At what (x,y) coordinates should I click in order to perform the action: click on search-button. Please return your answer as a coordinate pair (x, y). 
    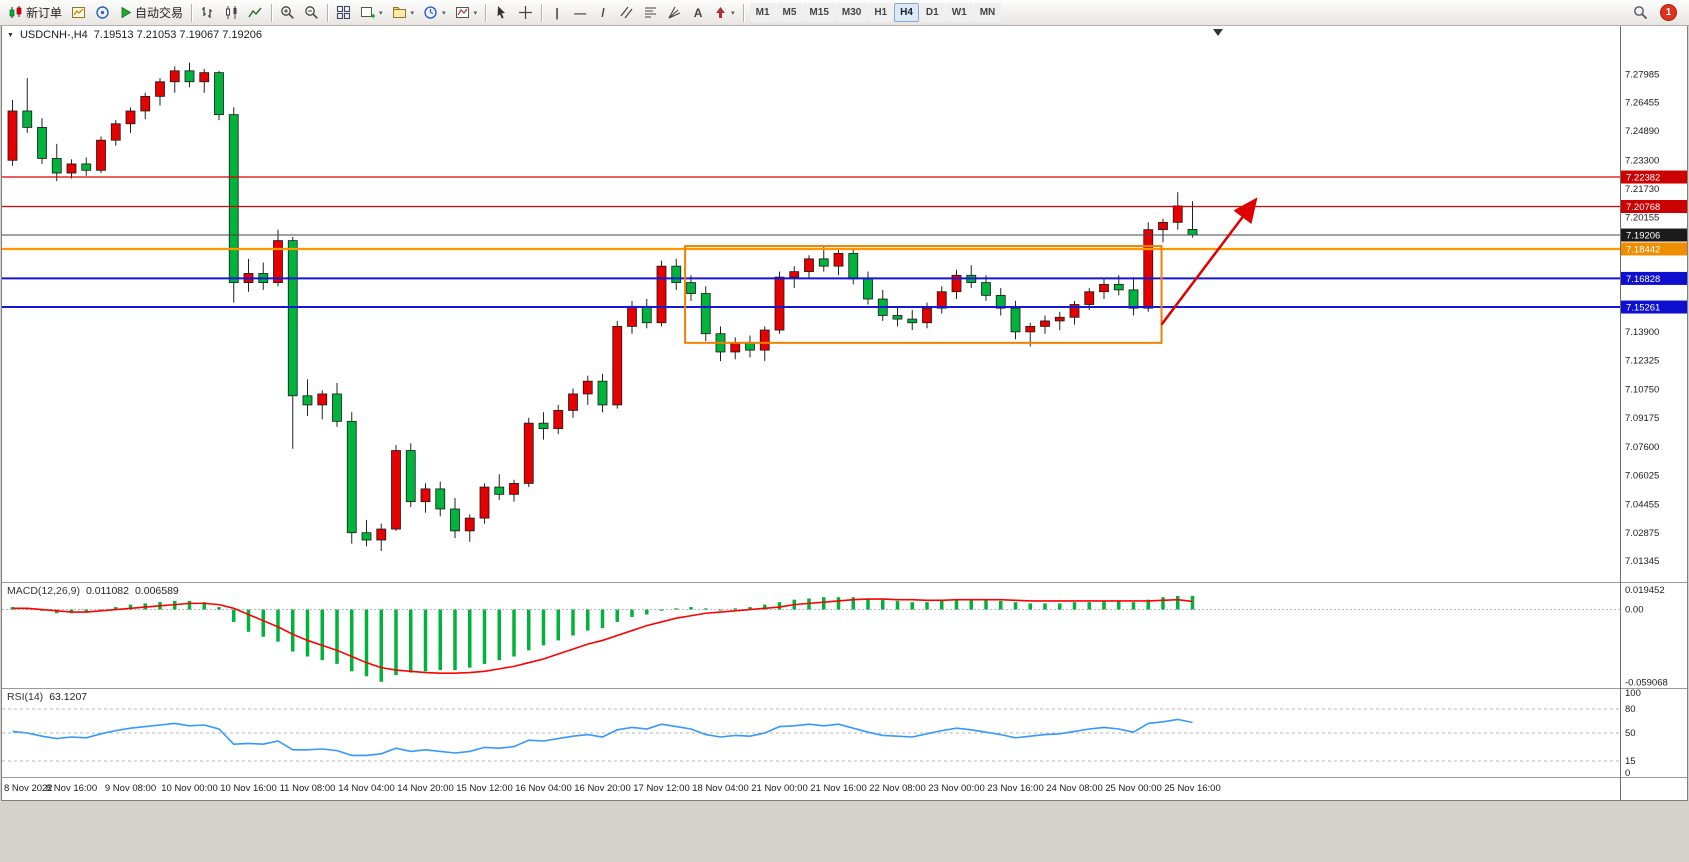
    Looking at the image, I should click on (1640, 12).